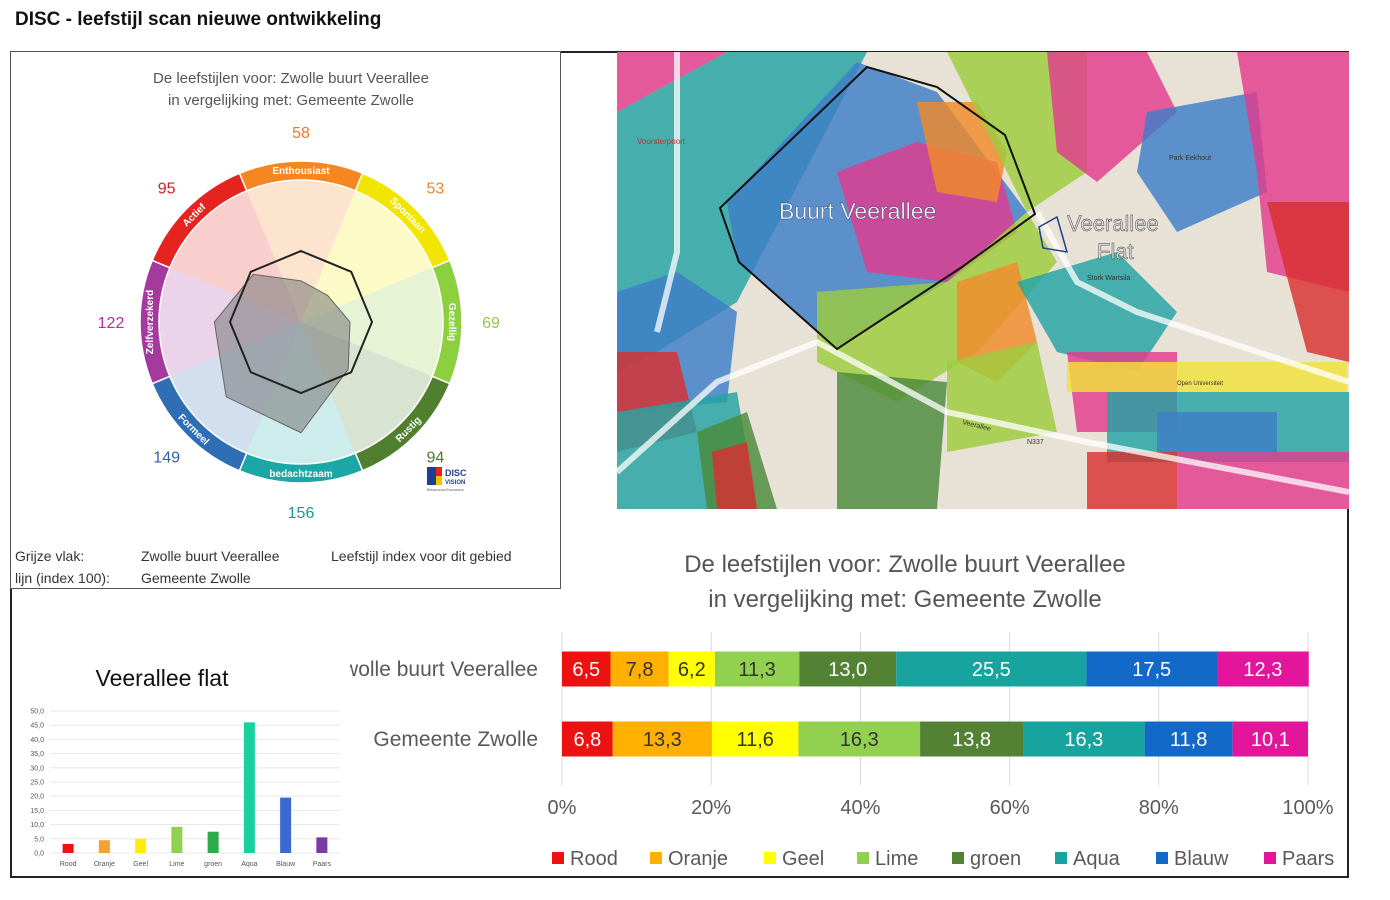 Image resolution: width=1390 pixels, height=900 pixels. What do you see at coordinates (1191, 297) in the screenshot?
I see `map-road-rail` at bounding box center [1191, 297].